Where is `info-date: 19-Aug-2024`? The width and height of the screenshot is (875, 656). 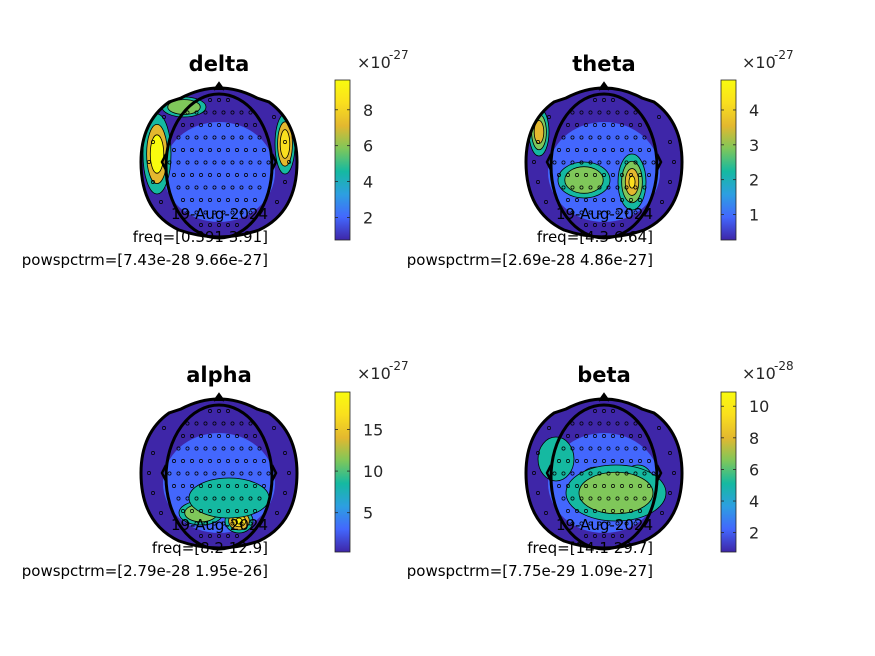
info-date: 19-Aug-2024 is located at coordinates (219, 214).